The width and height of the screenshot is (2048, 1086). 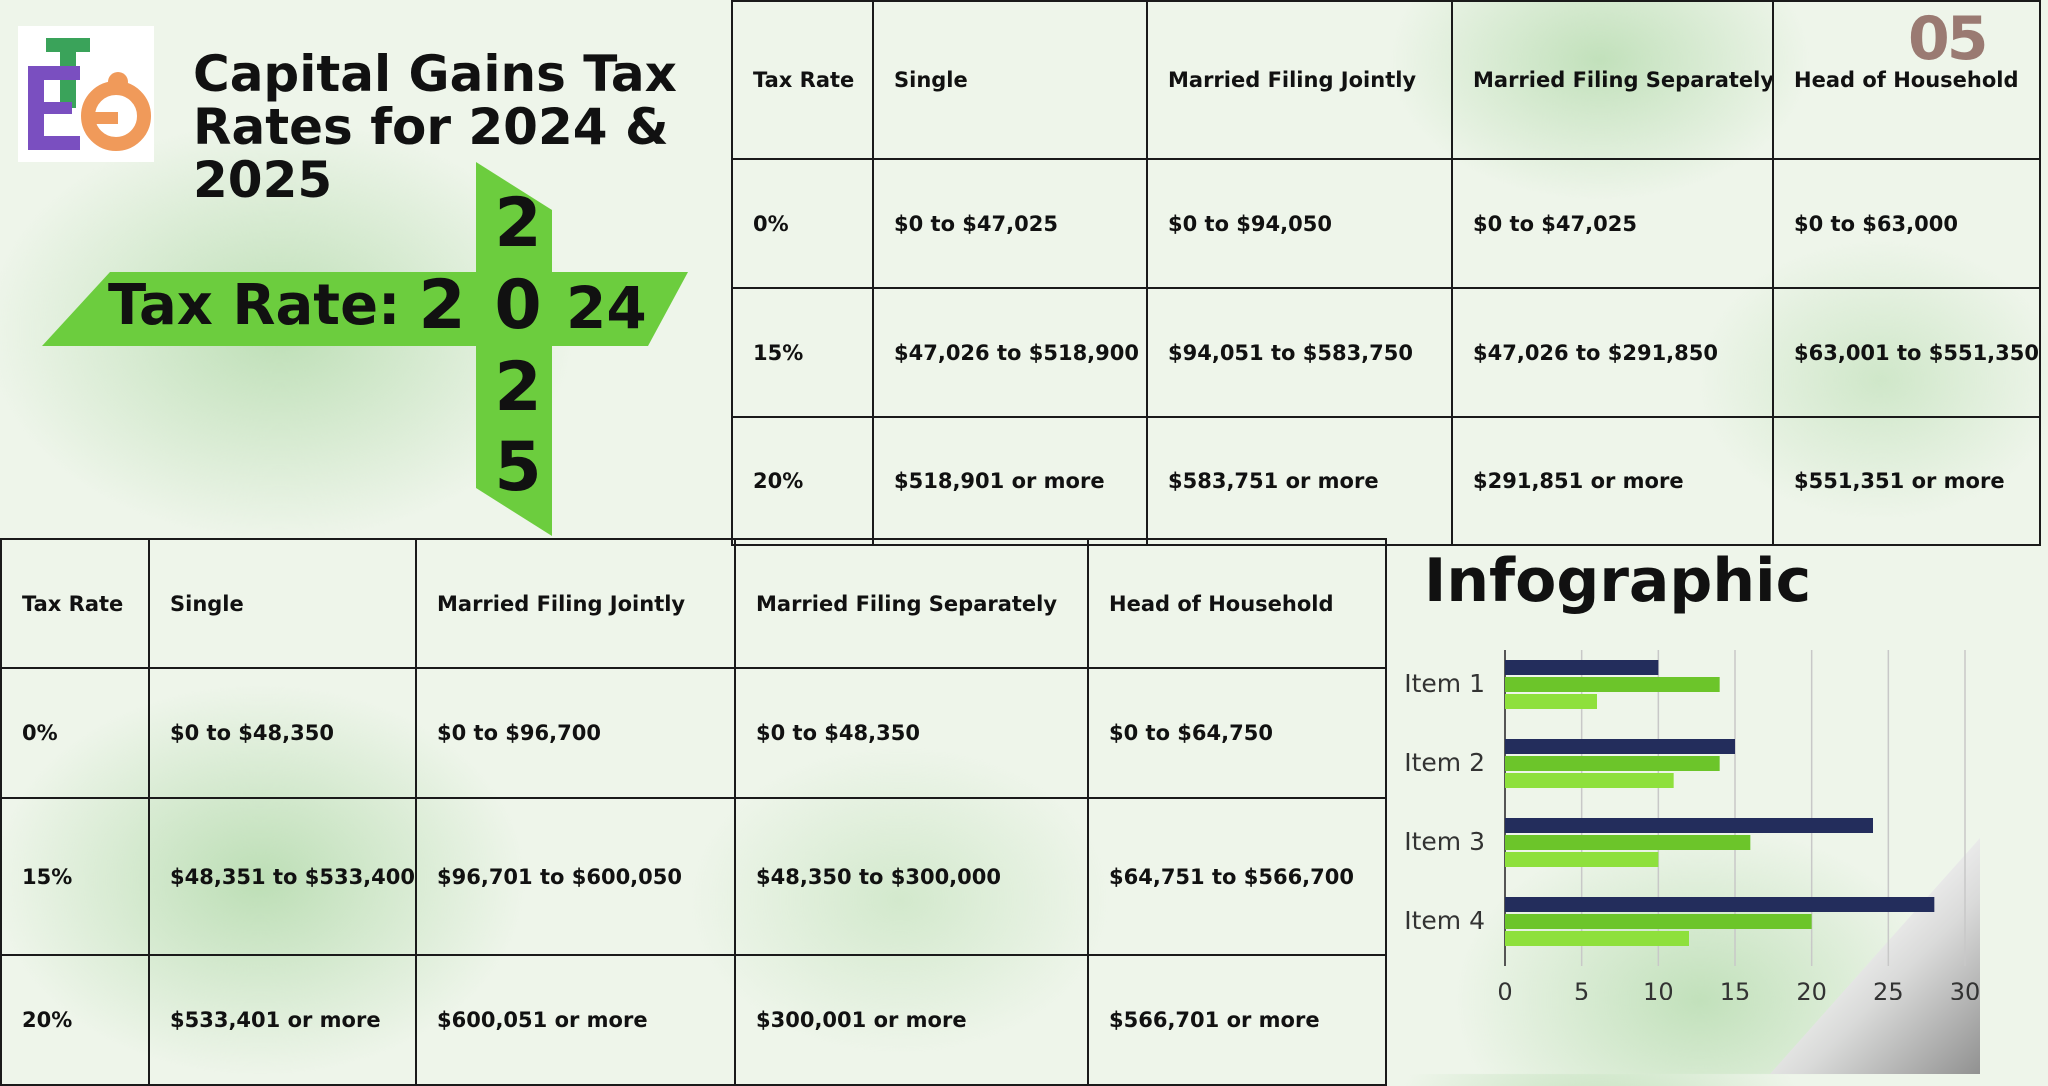 What do you see at coordinates (1010, 352) in the screenshot?
I see `table-cell: $47,026 to $518,900` at bounding box center [1010, 352].